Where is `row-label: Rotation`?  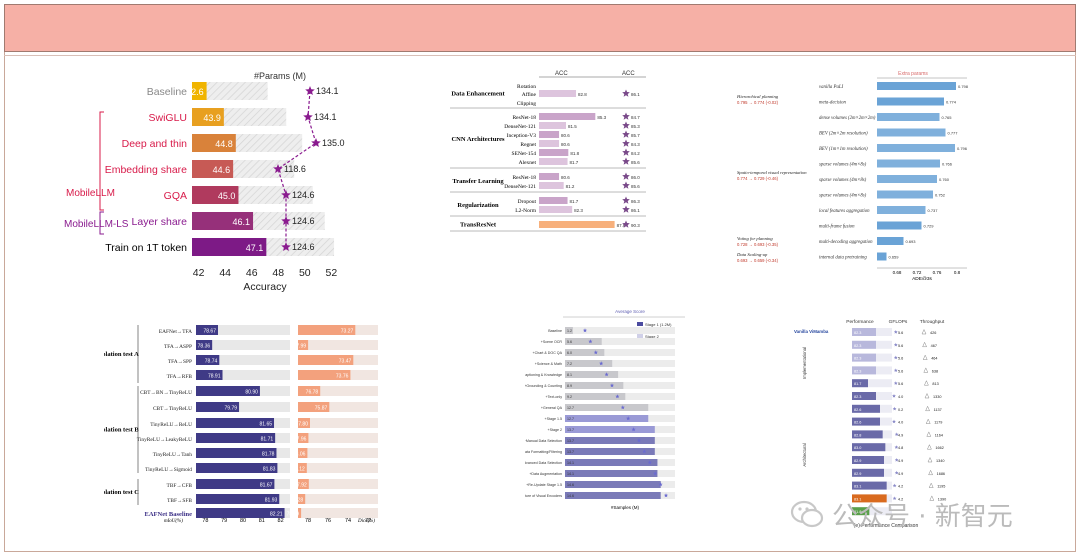 row-label: Rotation is located at coordinates (526, 87).